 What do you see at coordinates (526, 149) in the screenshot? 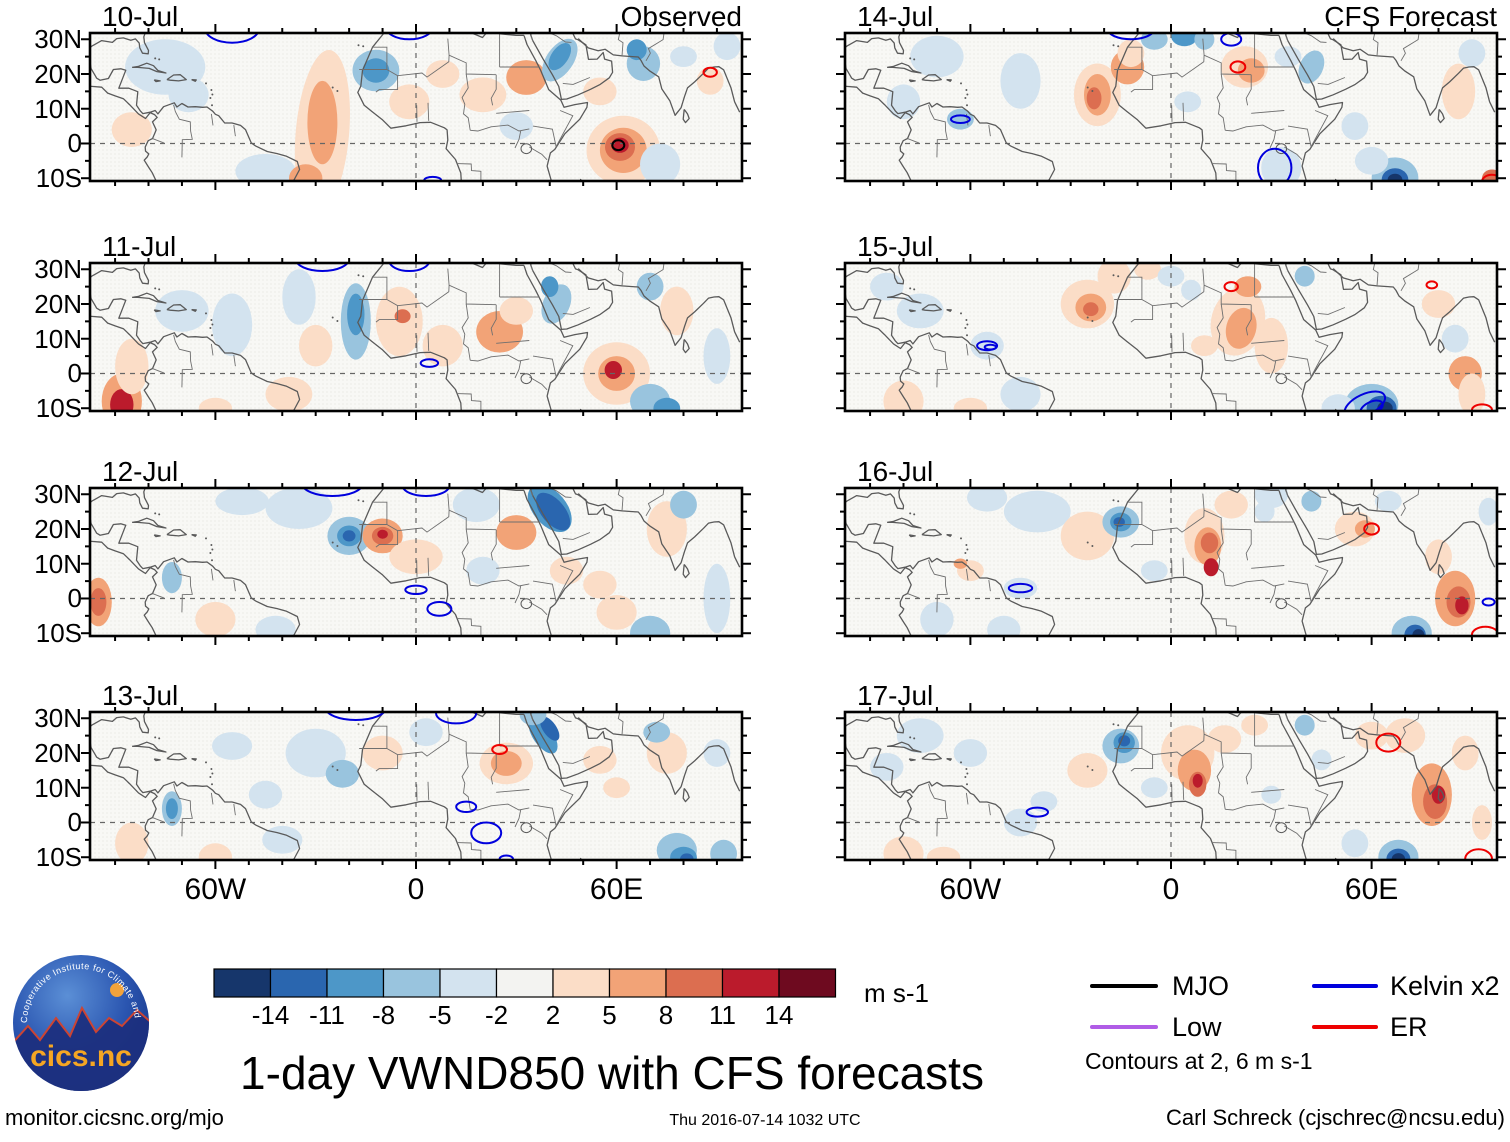
I see `lake-victoria` at bounding box center [526, 149].